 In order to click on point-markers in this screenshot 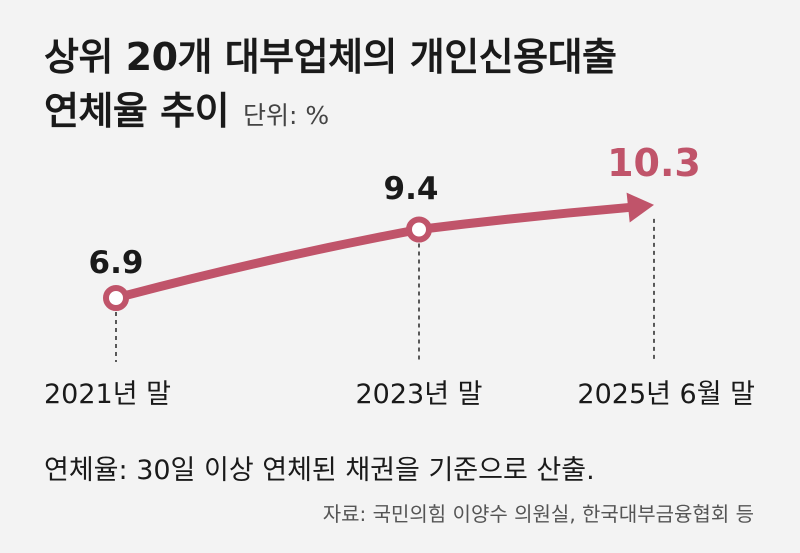, I will do `click(378, 251)`.